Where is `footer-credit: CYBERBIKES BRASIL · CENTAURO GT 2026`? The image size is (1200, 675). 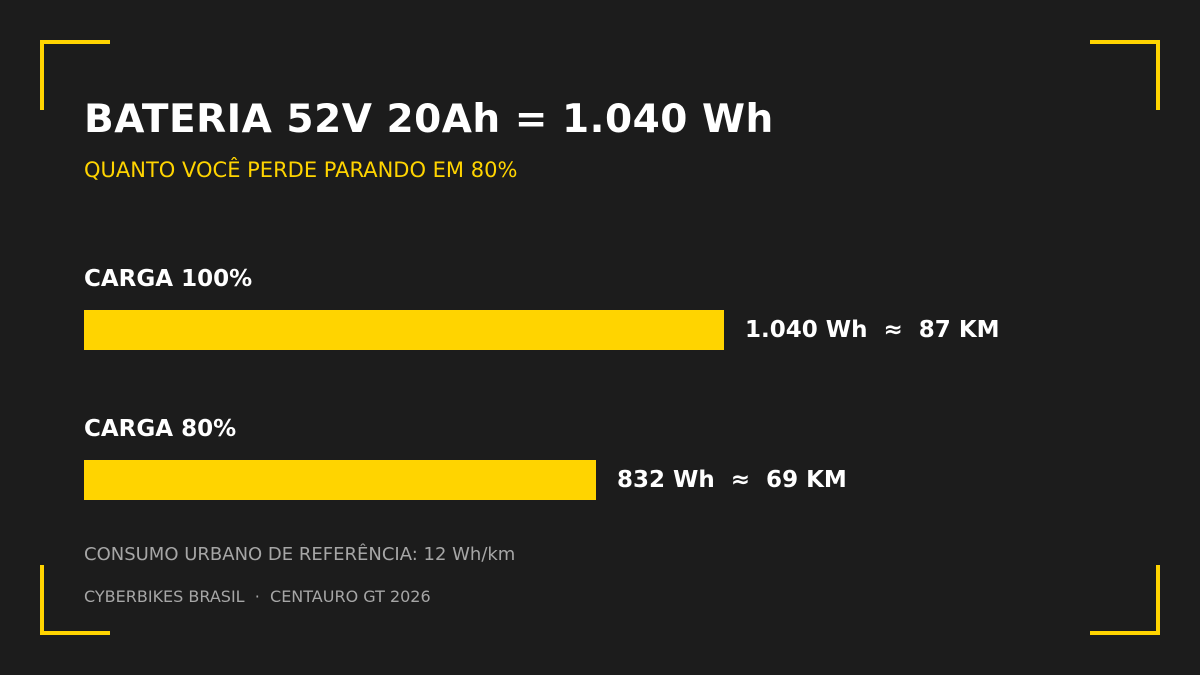 footer-credit: CYBERBIKES BRASIL · CENTAURO GT 2026 is located at coordinates (257, 596).